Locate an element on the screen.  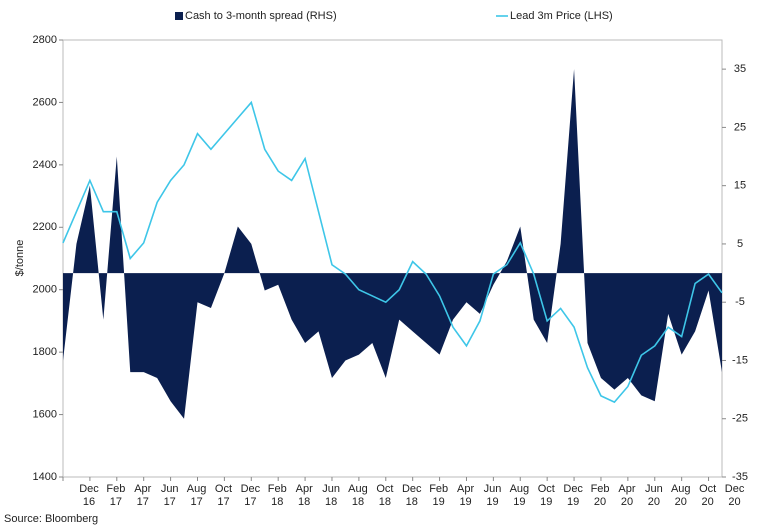
x-tick-label: Apr 17 is located at coordinates (143, 495).